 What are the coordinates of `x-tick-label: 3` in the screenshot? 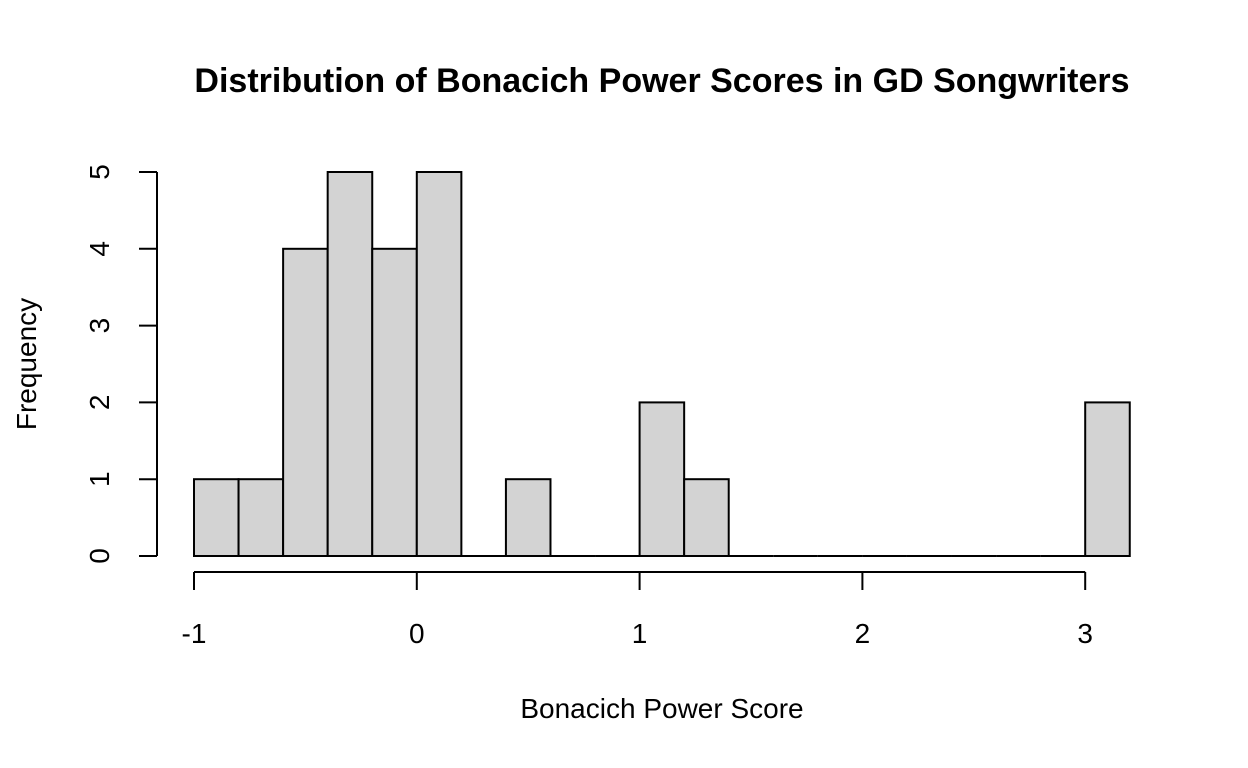 It's located at (1085, 633).